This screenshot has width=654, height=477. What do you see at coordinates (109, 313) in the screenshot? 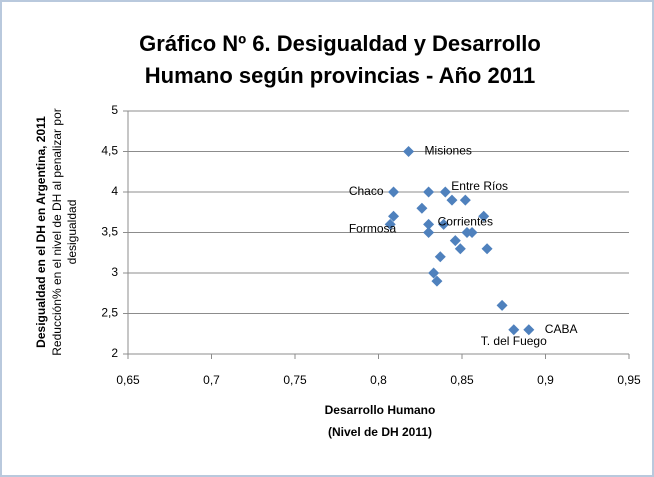
I see `y-tick-label: 2,5` at bounding box center [109, 313].